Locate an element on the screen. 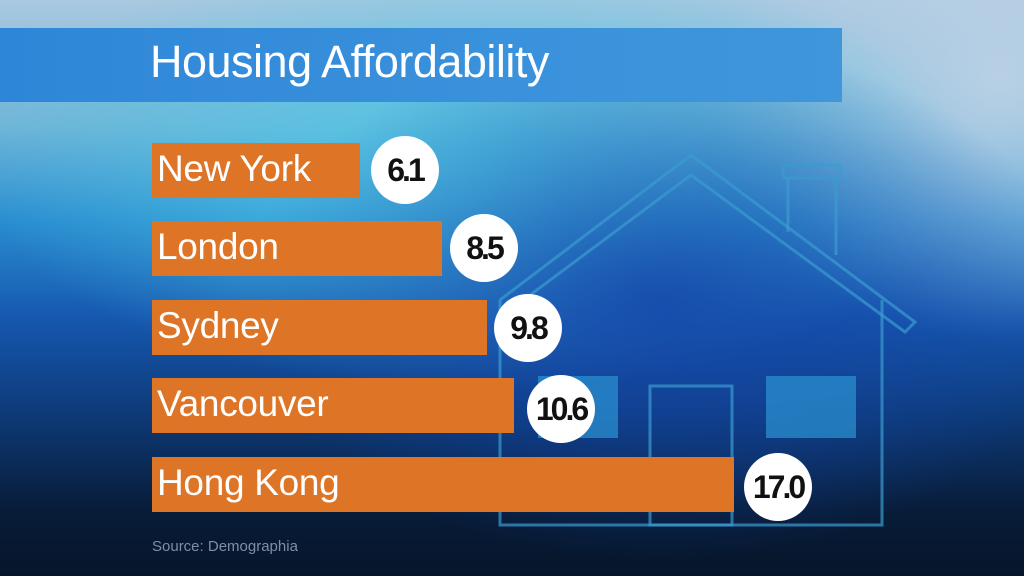 The image size is (1024, 576). bar-new-york: New York is located at coordinates (256, 170).